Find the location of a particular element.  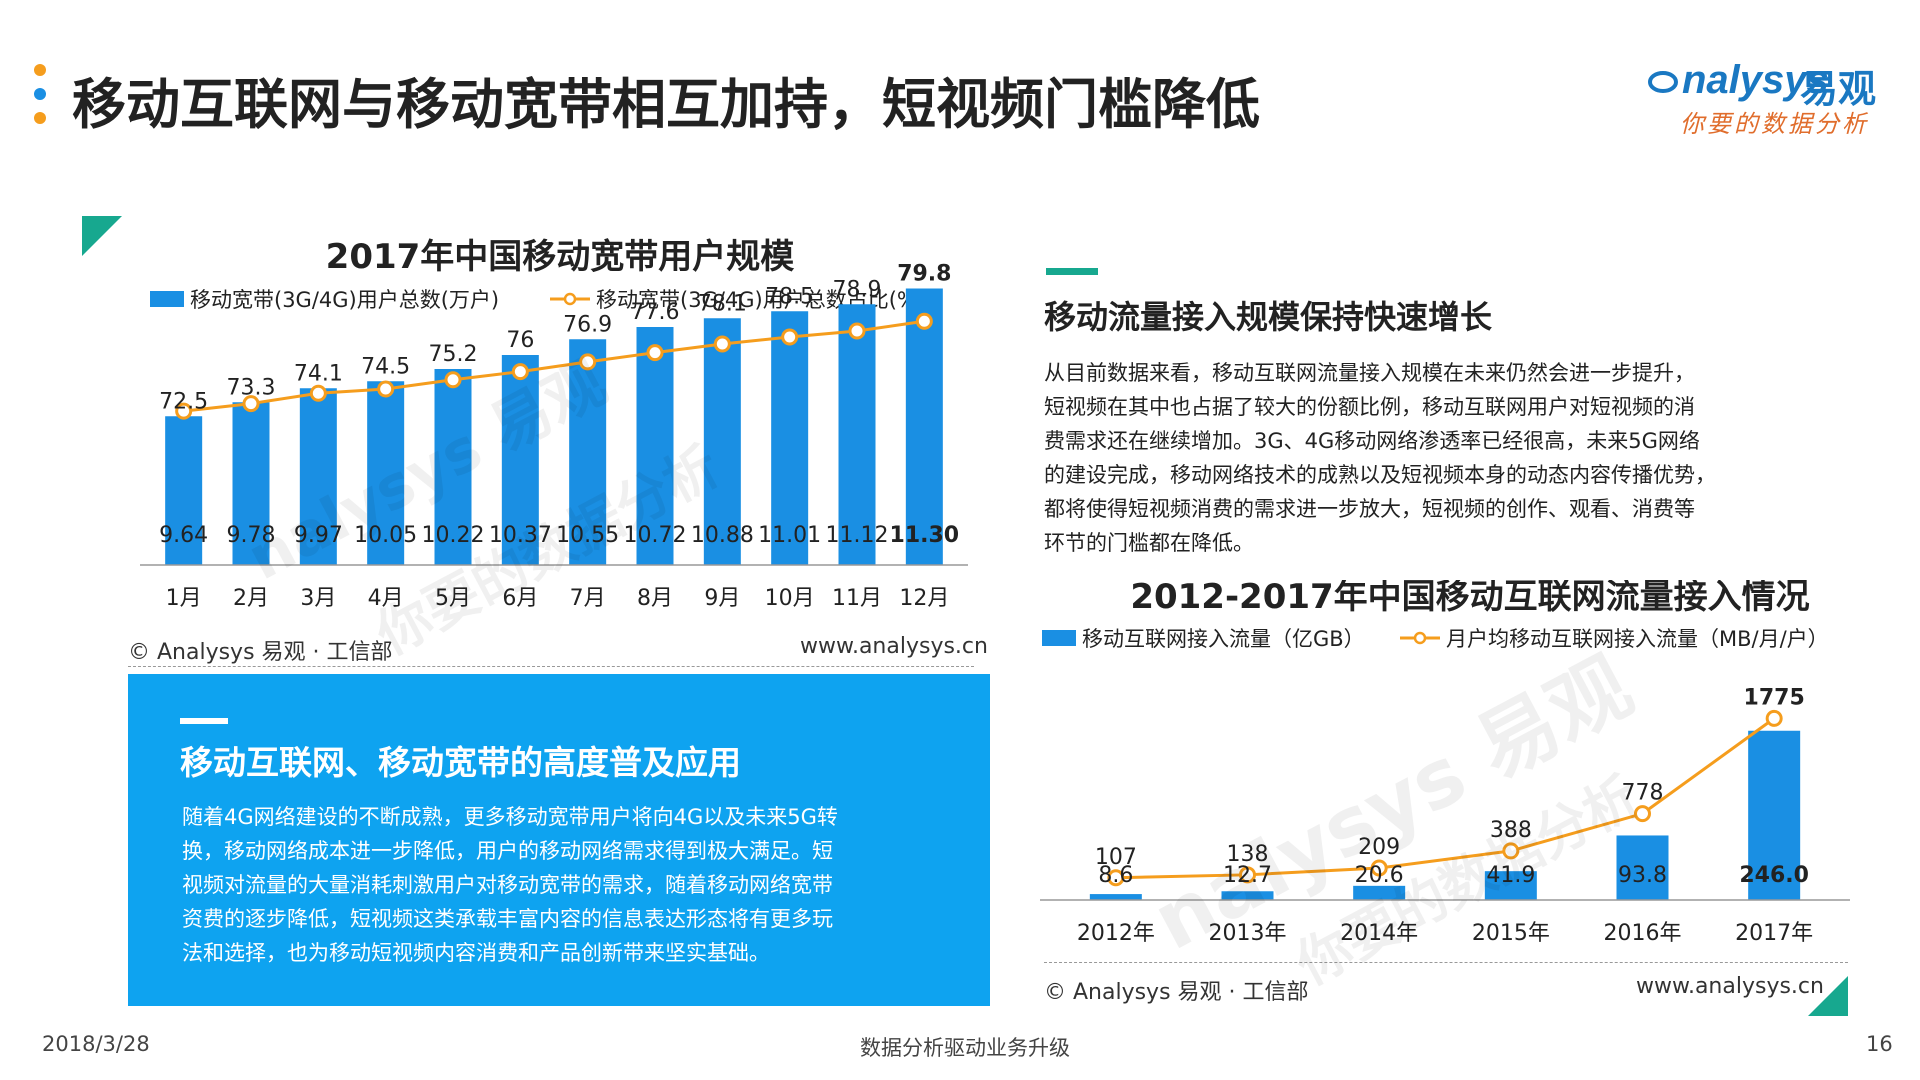

right-heading: 移动流量接入规模保持快速增长 is located at coordinates (1268, 317).